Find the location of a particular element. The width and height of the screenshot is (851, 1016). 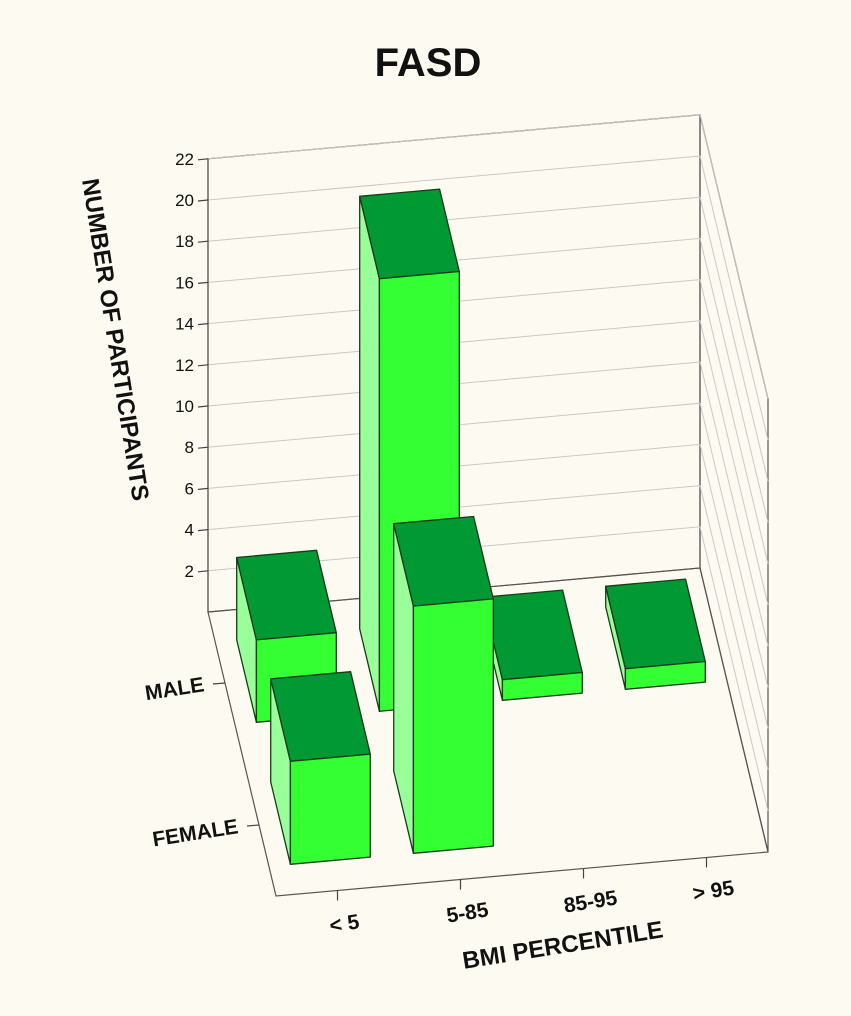

y-tick-label: 20 is located at coordinates (184, 200).